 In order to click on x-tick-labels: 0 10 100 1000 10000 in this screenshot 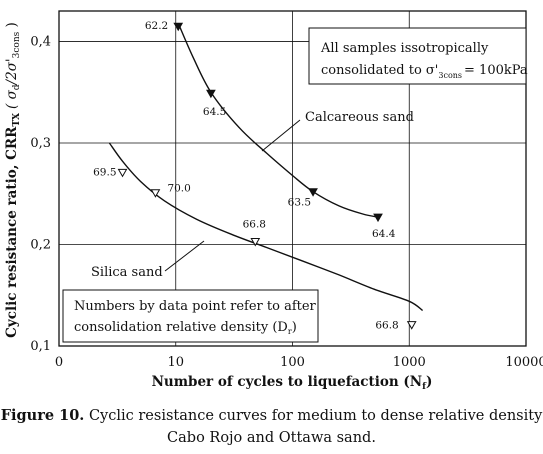, I will do `click(299, 362)`.